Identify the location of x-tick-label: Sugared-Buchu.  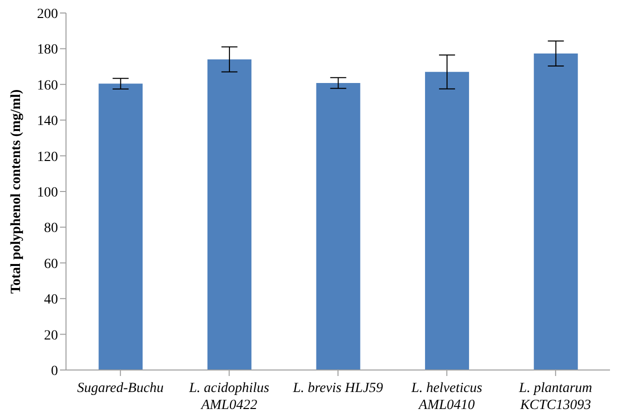
(120, 388).